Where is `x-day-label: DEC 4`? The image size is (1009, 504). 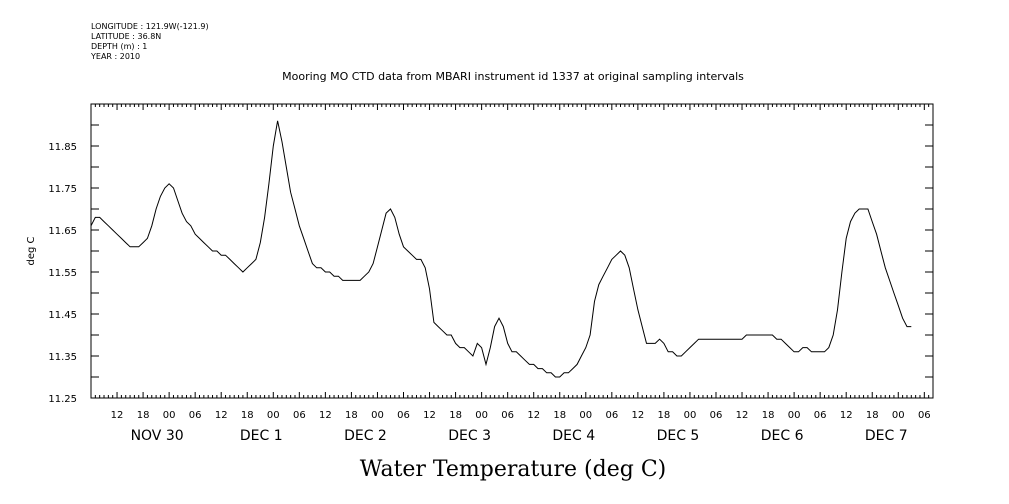
x-day-label: DEC 4 is located at coordinates (573, 436).